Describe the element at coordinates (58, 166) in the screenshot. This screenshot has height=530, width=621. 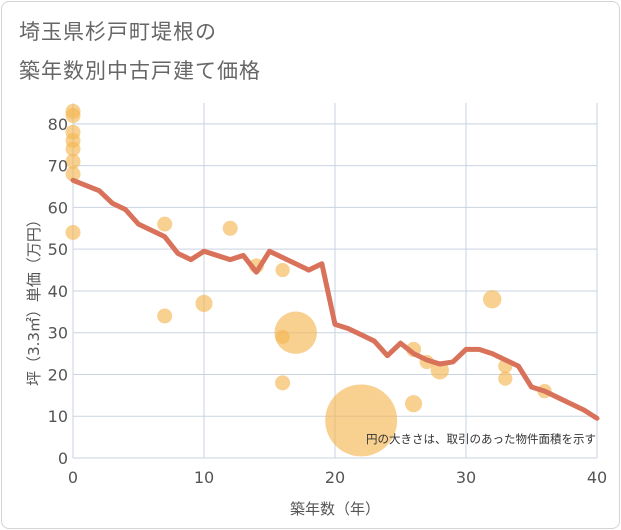
I see `y-tick-label: 70` at that location.